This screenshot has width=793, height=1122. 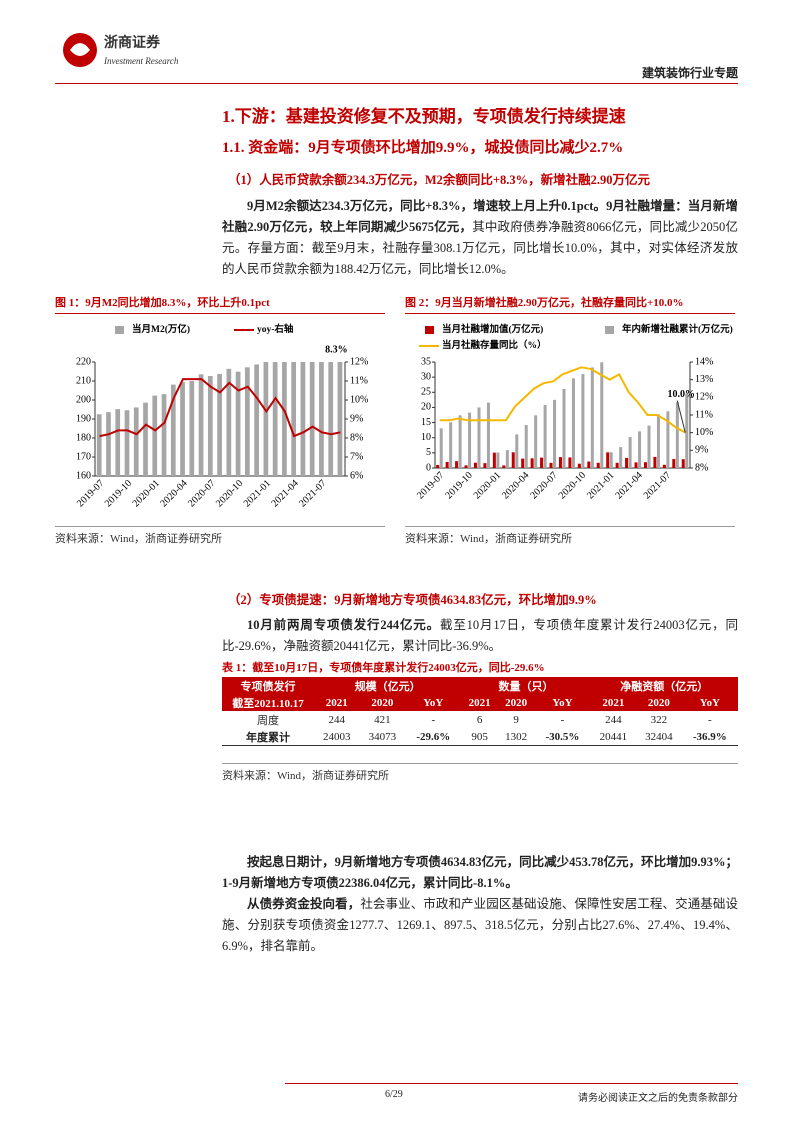 What do you see at coordinates (709, 736) in the screenshot?
I see `table-cell: -36.9%` at bounding box center [709, 736].